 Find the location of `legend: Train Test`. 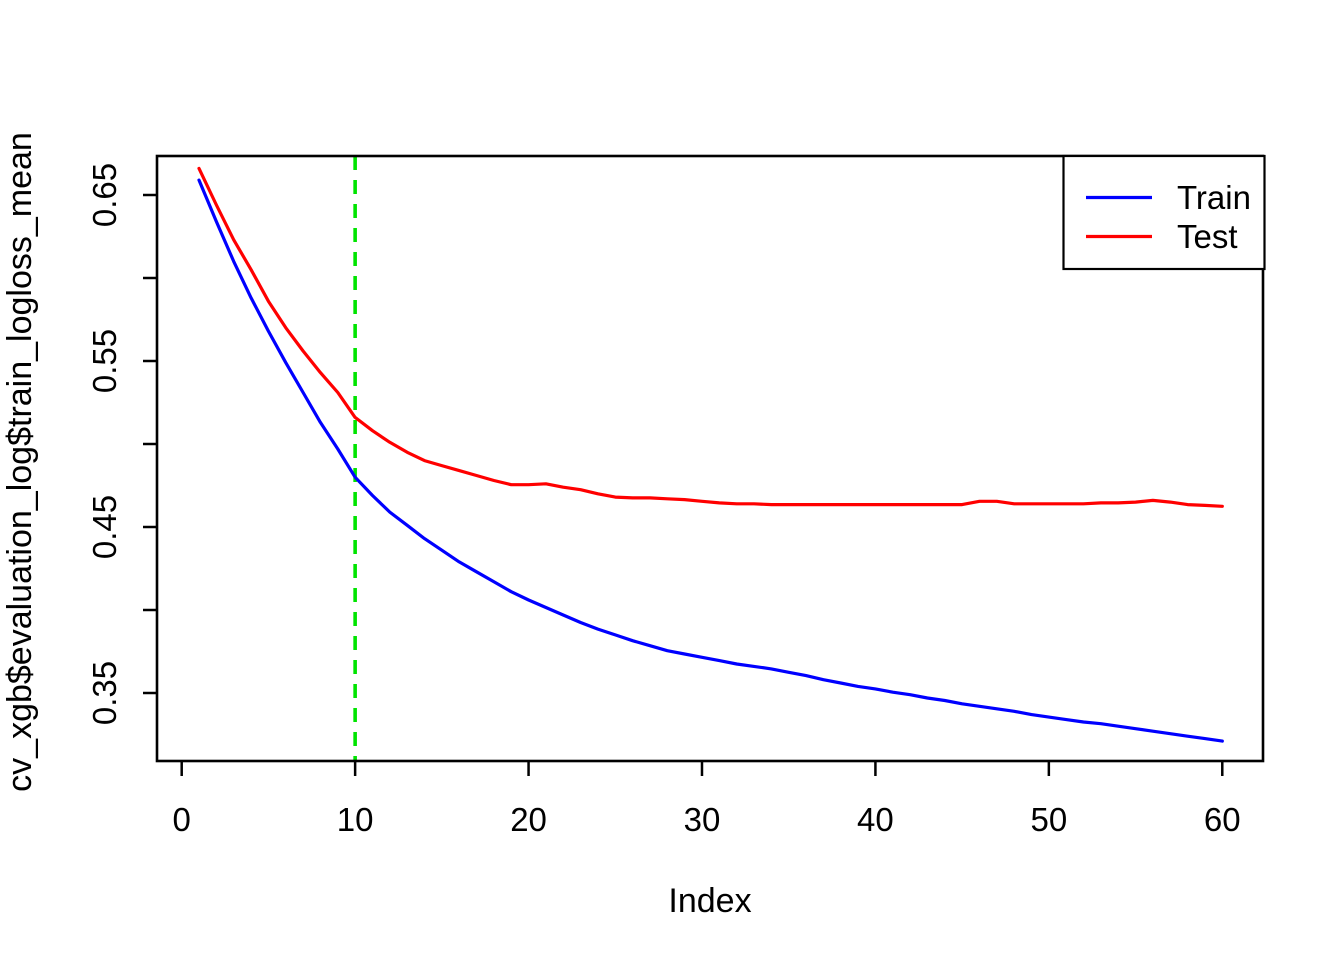

legend: Train Test is located at coordinates (1164, 212).